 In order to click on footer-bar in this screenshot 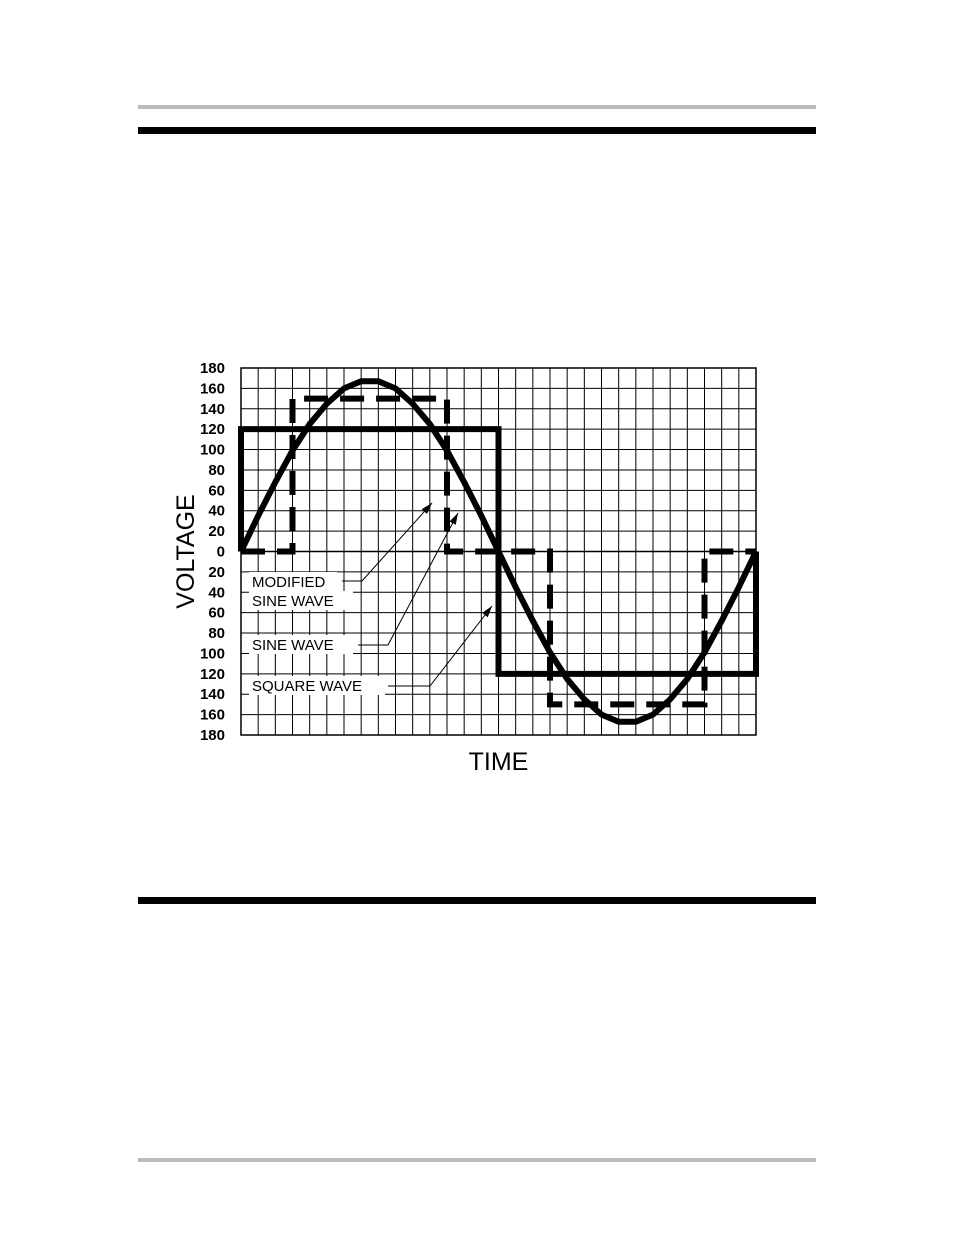, I will do `click(477, 900)`.